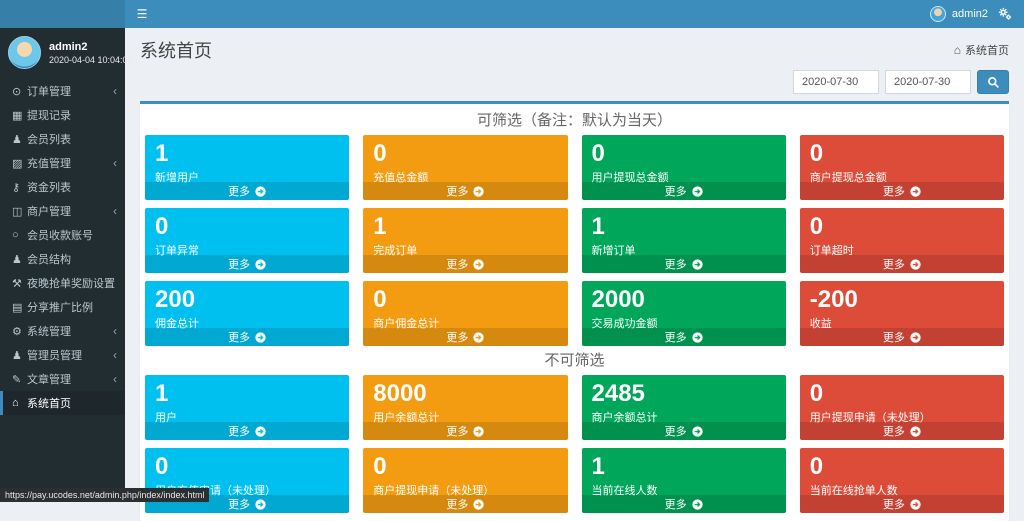 The height and width of the screenshot is (521, 1024). What do you see at coordinates (24, 52) in the screenshot?
I see `user-avatar` at bounding box center [24, 52].